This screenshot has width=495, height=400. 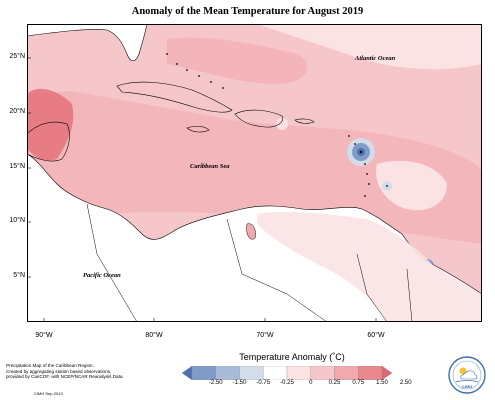 What do you see at coordinates (287, 383) in the screenshot?
I see `legend-tick-label: -0.25` at bounding box center [287, 383].